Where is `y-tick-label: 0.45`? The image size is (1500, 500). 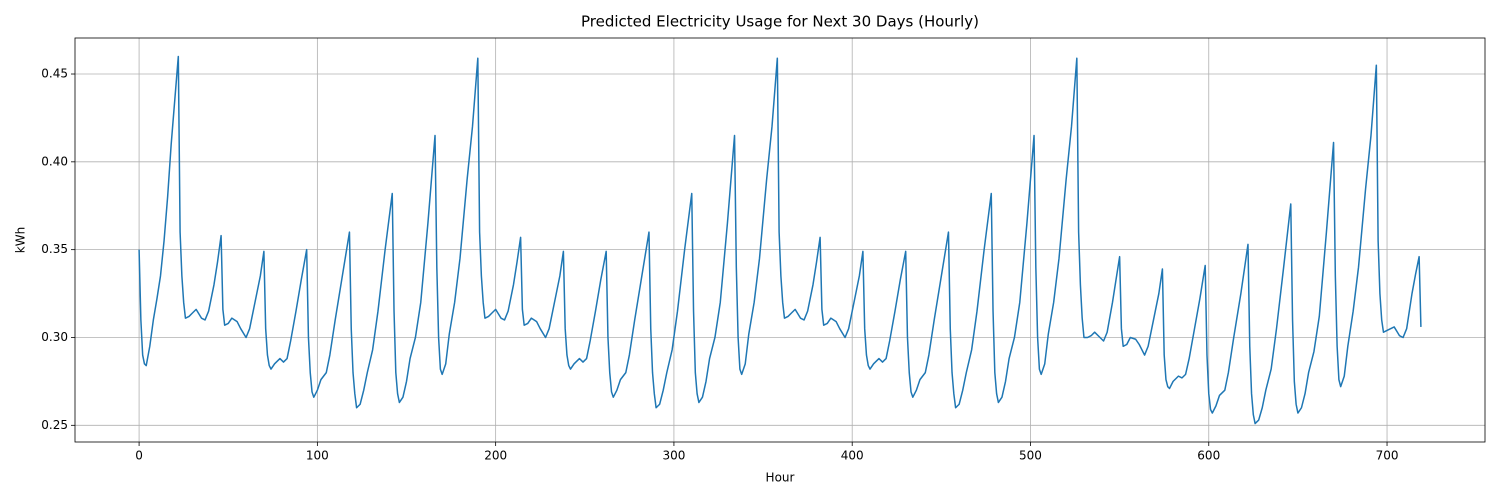
y-tick-label: 0.45 is located at coordinates (54, 74).